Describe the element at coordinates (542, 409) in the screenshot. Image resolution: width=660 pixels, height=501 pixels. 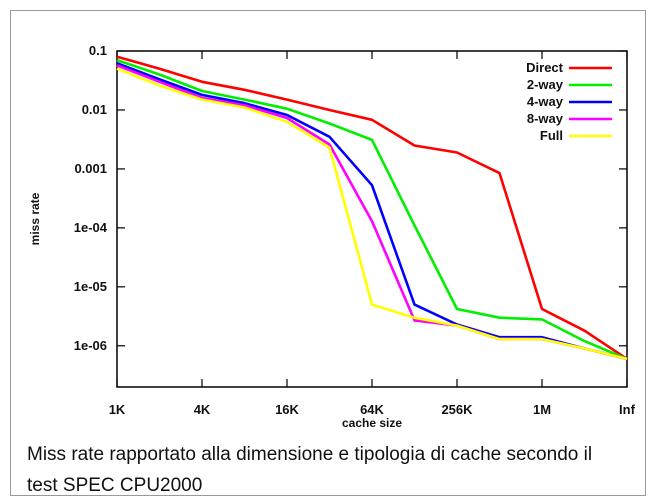
I see `x-tick-label: 1M` at that location.